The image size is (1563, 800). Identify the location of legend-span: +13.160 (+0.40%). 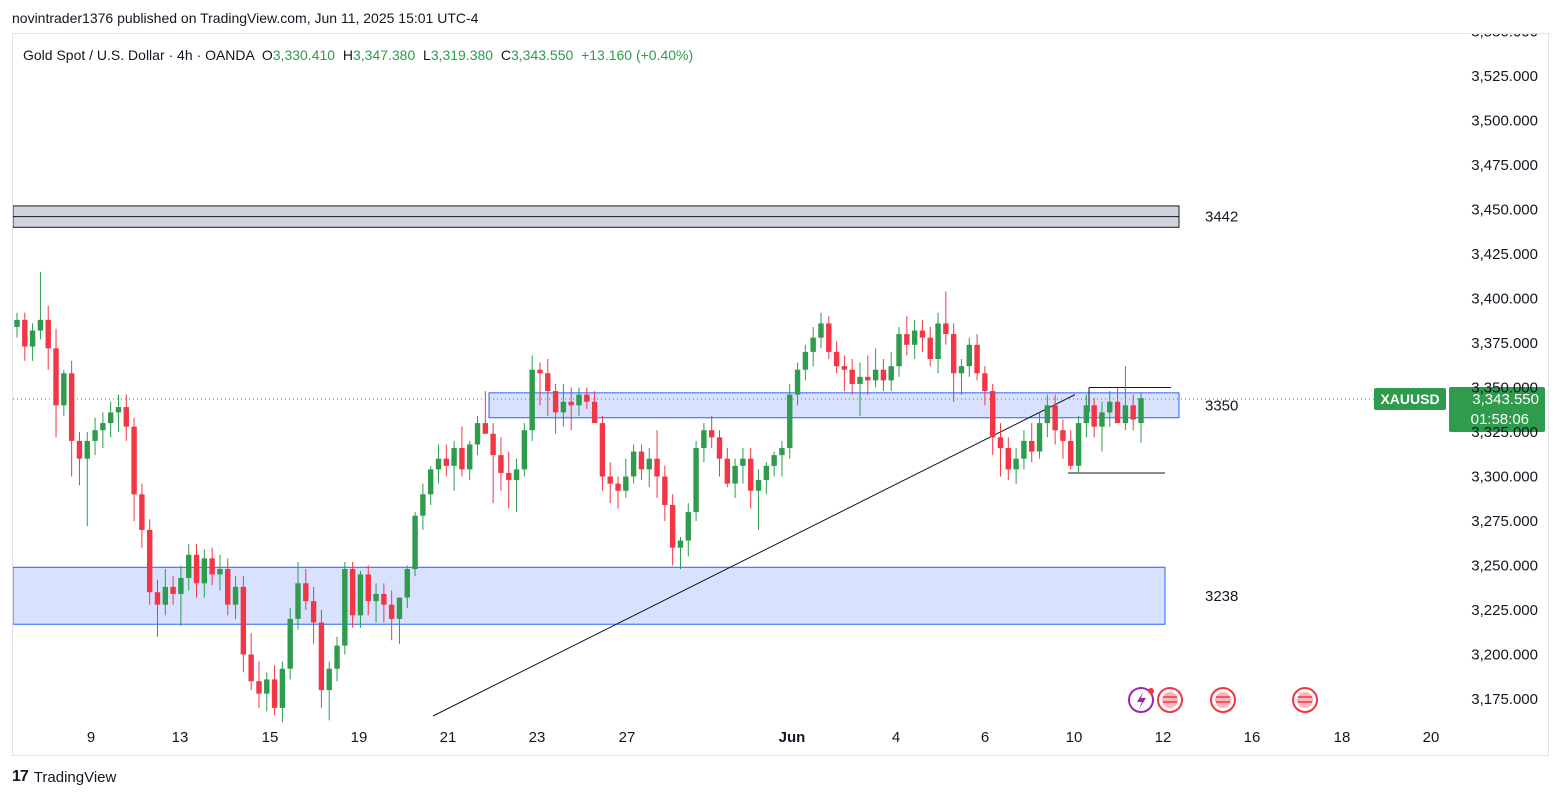
(637, 55).